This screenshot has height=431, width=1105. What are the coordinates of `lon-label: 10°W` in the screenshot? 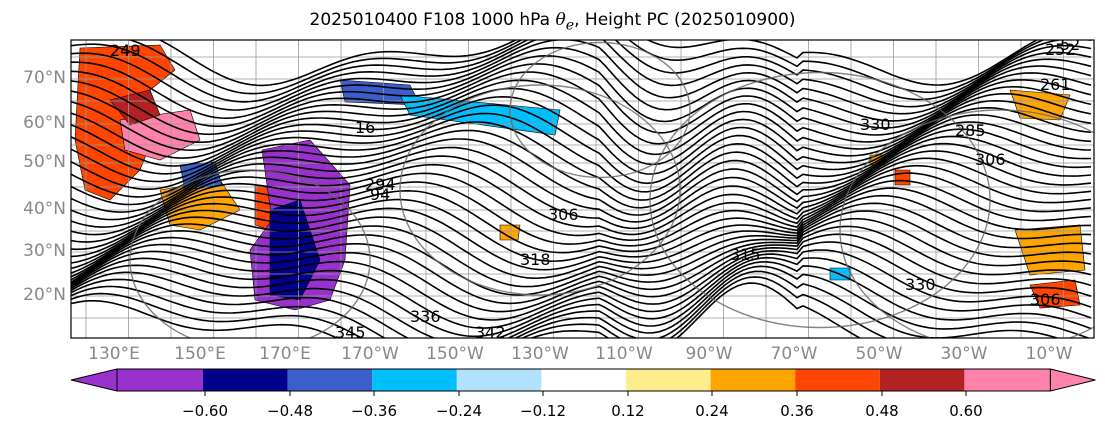 It's located at (1049, 354).